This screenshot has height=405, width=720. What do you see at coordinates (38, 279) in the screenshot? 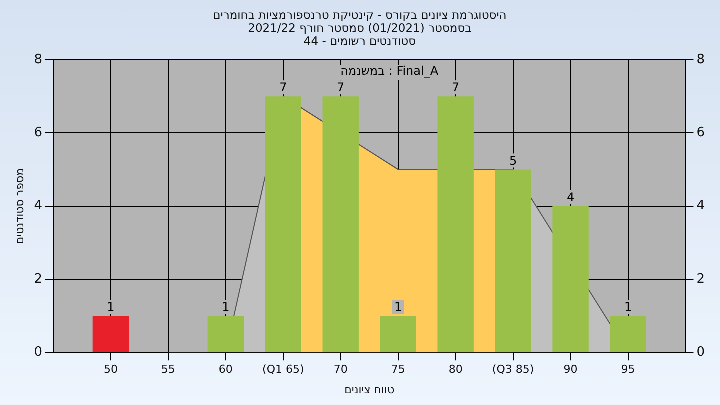
I see `y-tick-label: 2` at bounding box center [38, 279].